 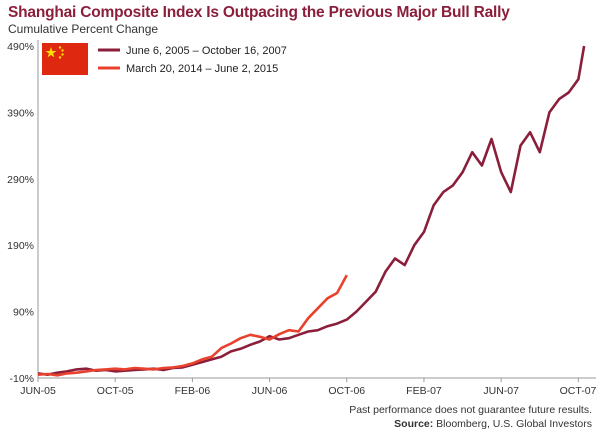 What do you see at coordinates (424, 391) in the screenshot?
I see `x-tick-label: FEB-07` at bounding box center [424, 391].